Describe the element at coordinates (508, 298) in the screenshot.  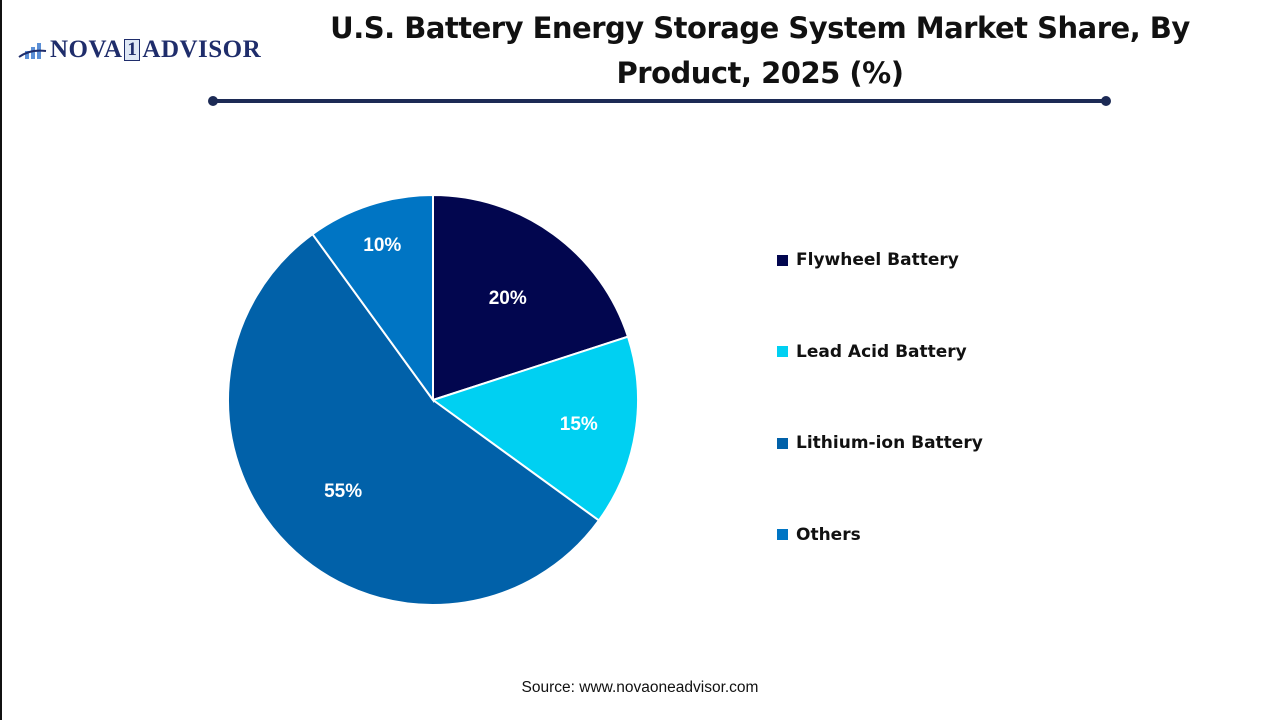
I see `slice-value-label: 20%` at that location.